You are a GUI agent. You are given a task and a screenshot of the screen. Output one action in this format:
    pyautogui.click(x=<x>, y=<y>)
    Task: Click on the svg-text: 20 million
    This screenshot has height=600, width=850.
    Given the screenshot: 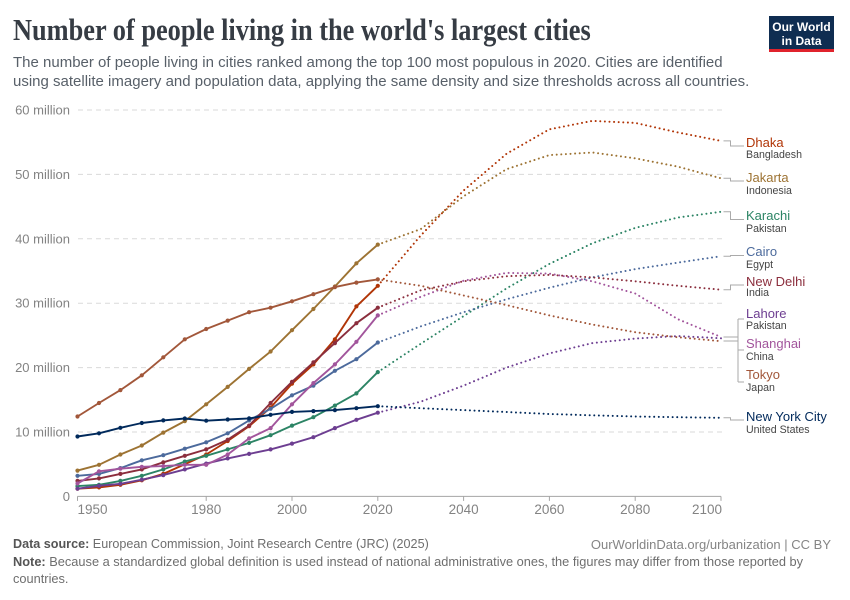 What is the action you would take?
    pyautogui.click(x=42, y=367)
    